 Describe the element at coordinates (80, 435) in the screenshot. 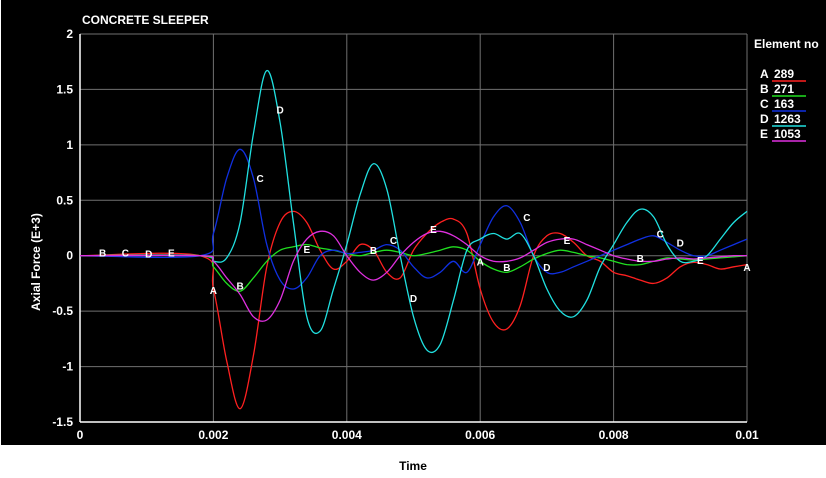

I see `x-tick-label: 0` at that location.